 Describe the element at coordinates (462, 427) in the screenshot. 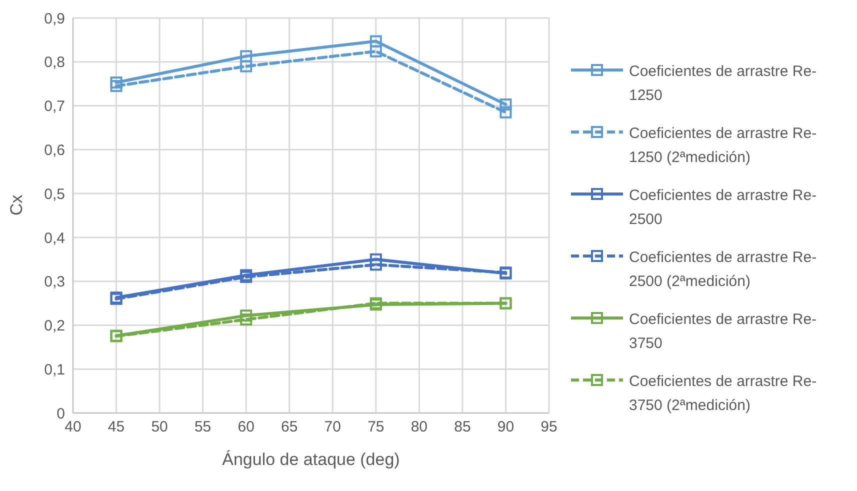

I see `x-tick-label: 85` at that location.